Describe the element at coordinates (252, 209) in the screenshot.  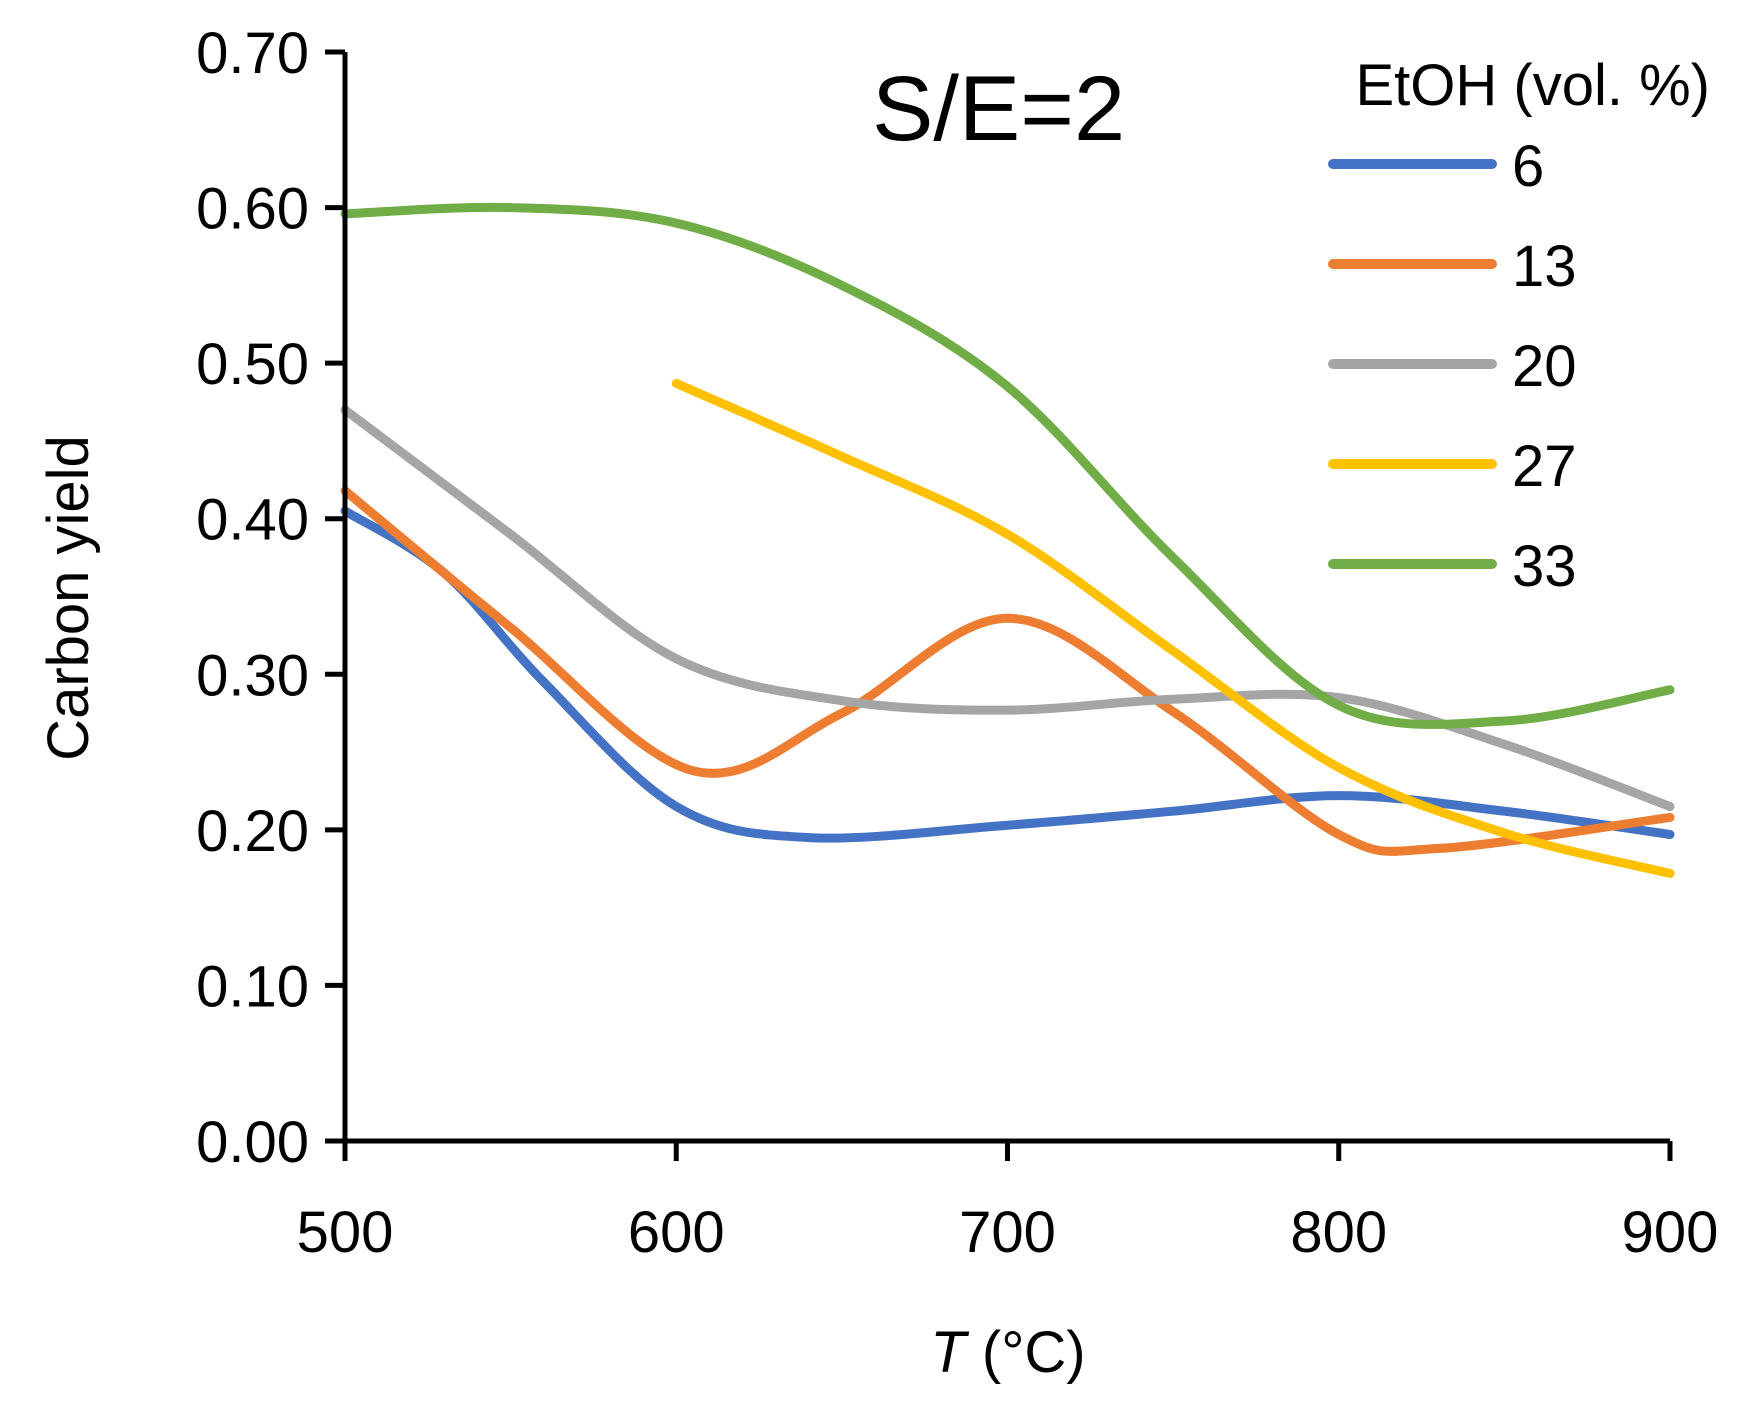
I see `y-tick-label: 0.60` at that location.